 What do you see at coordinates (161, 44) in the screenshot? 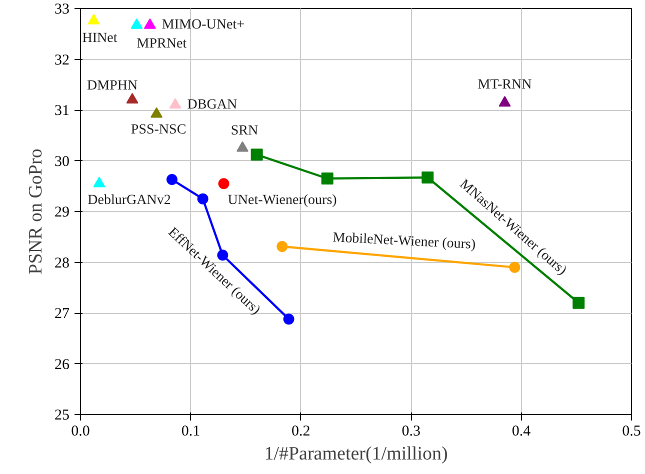
I see `series-label: MPRNet` at bounding box center [161, 44].